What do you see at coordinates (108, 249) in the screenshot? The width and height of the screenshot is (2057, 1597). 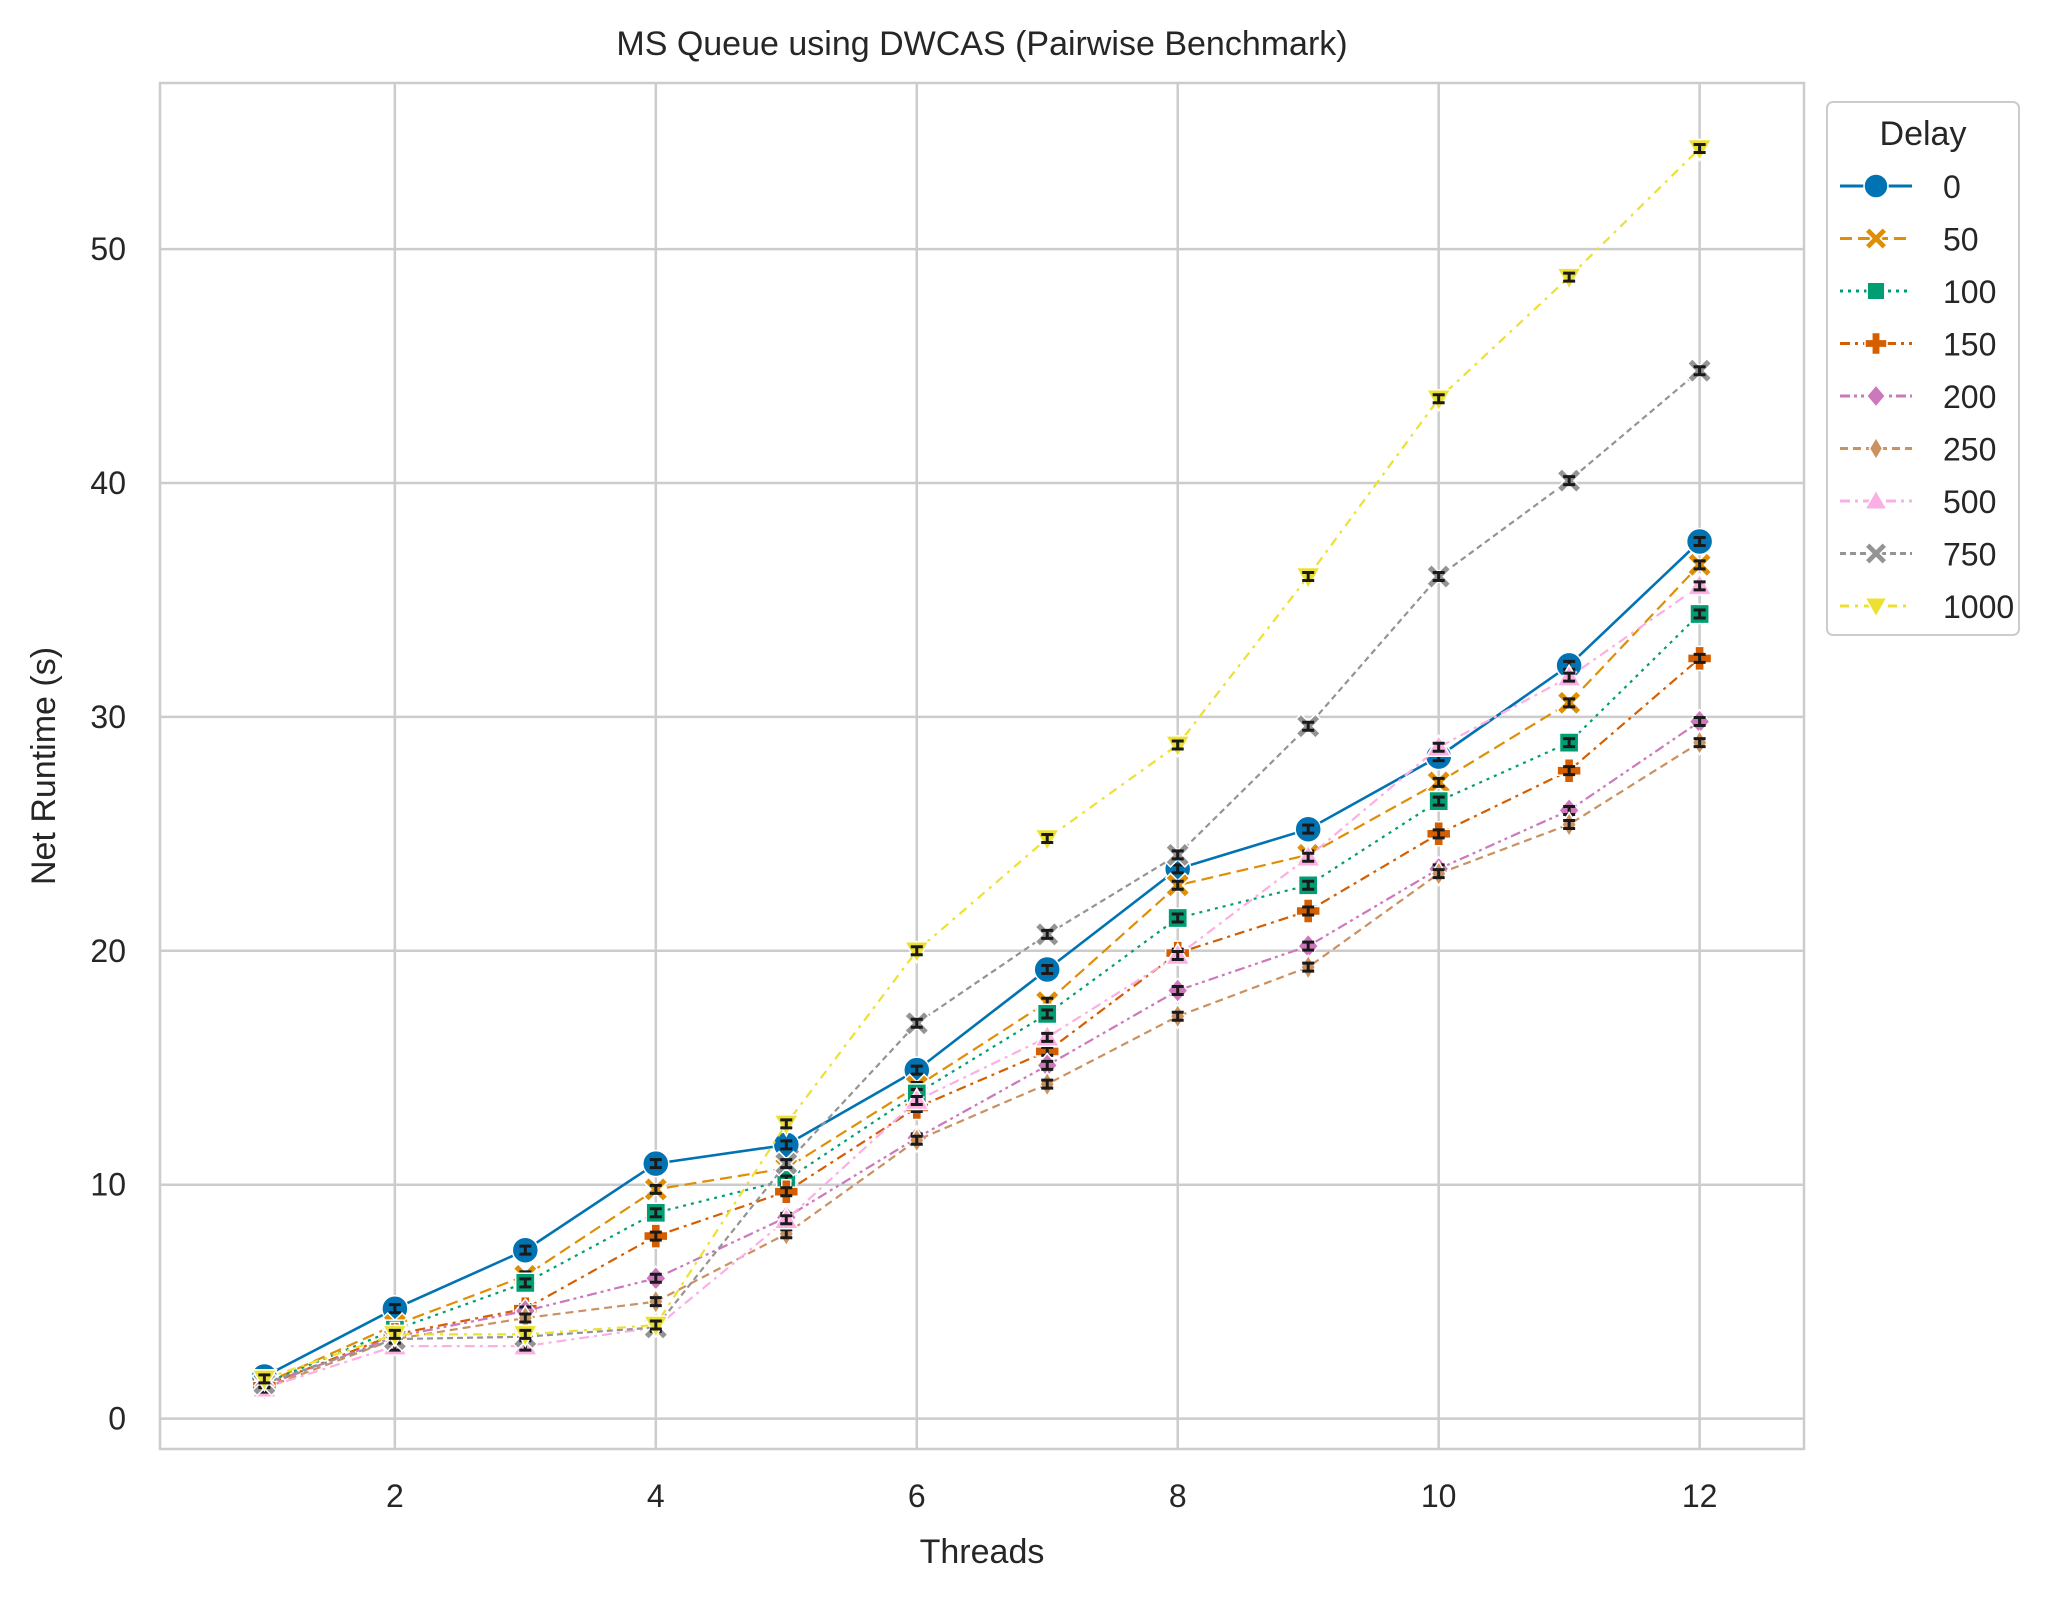 I see `y-tick-label: 50` at bounding box center [108, 249].